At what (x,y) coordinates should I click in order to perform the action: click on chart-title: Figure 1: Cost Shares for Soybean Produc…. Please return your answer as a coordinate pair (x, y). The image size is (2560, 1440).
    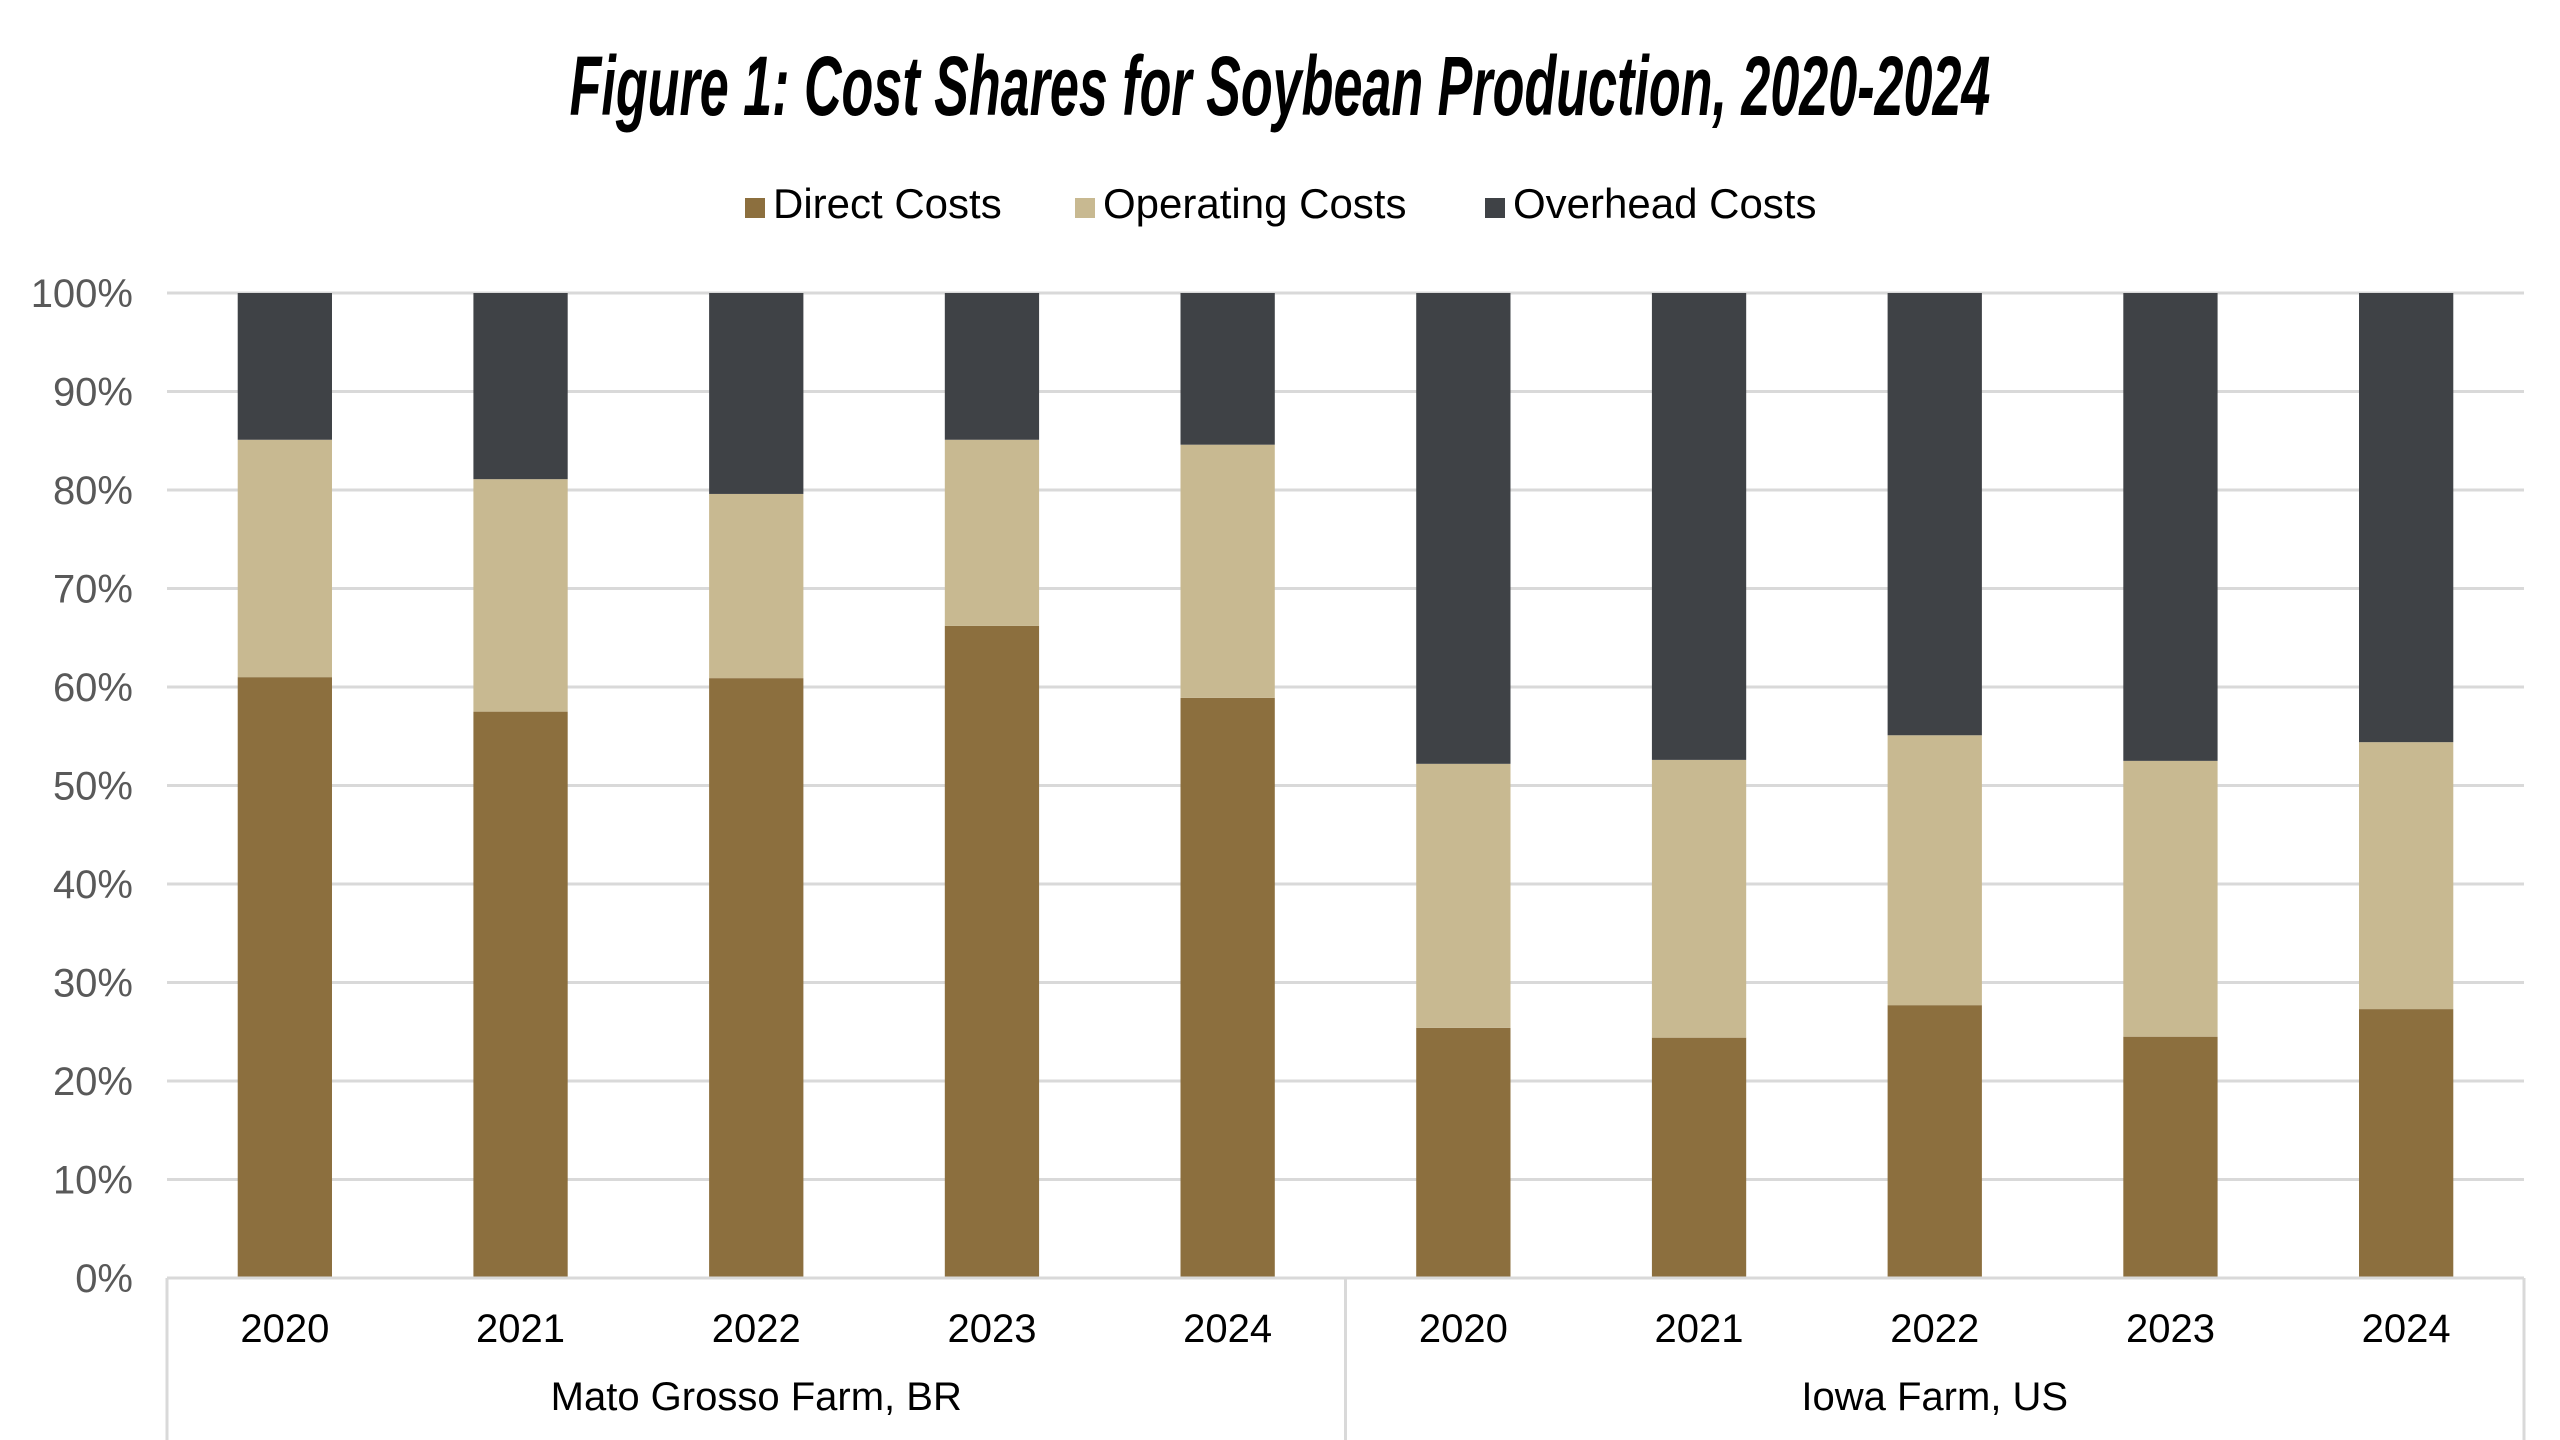
    Looking at the image, I should click on (1280, 86).